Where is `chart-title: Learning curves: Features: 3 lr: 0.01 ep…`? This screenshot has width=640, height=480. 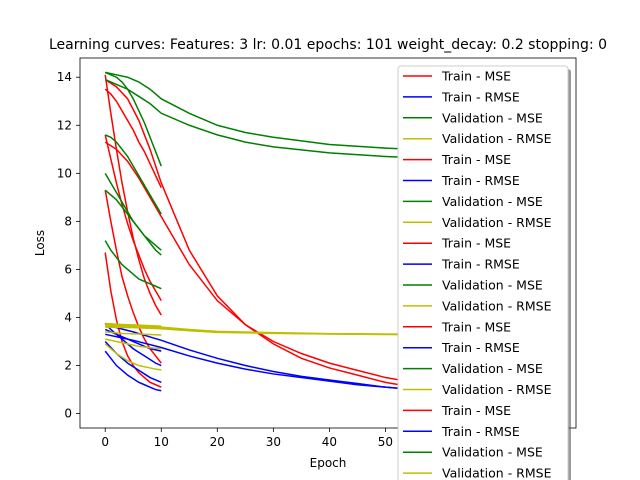 chart-title: Learning curves: Features: 3 lr: 0.01 ep… is located at coordinates (328, 45).